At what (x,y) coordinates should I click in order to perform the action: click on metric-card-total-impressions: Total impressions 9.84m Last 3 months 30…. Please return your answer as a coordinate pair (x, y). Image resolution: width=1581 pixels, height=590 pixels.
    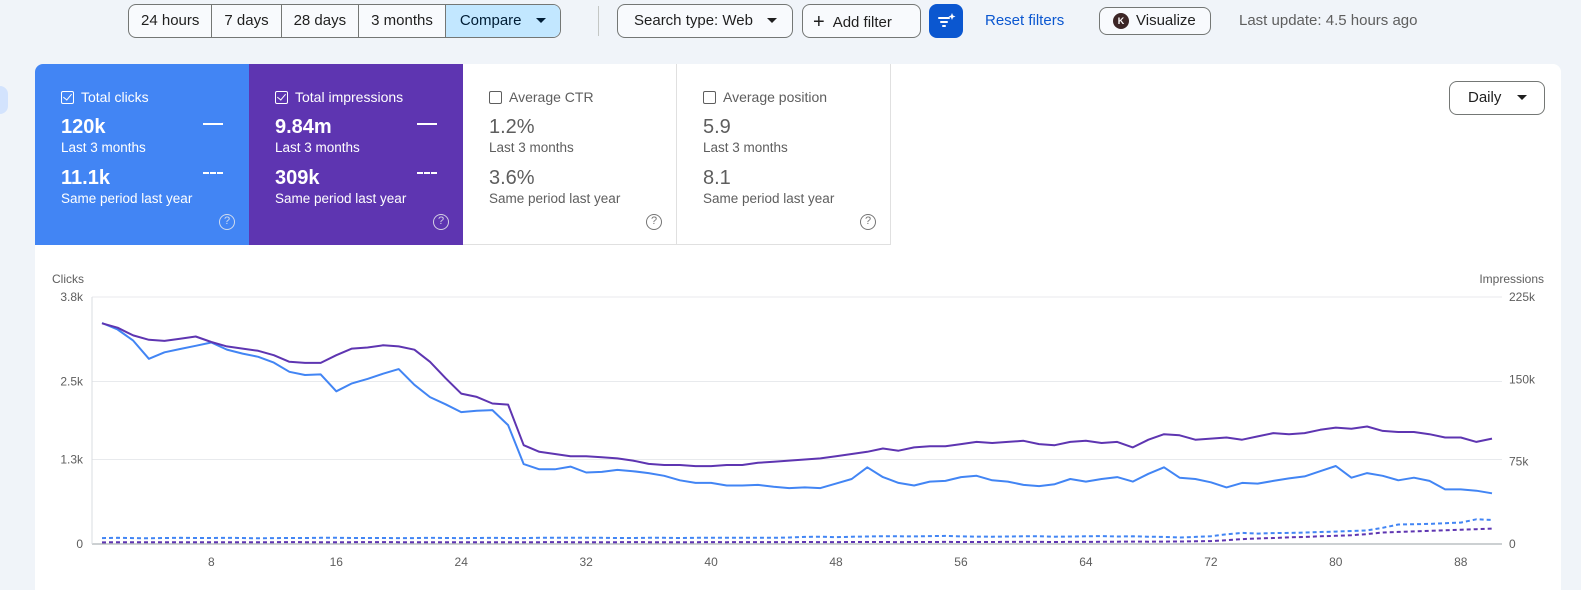
    Looking at the image, I should click on (356, 154).